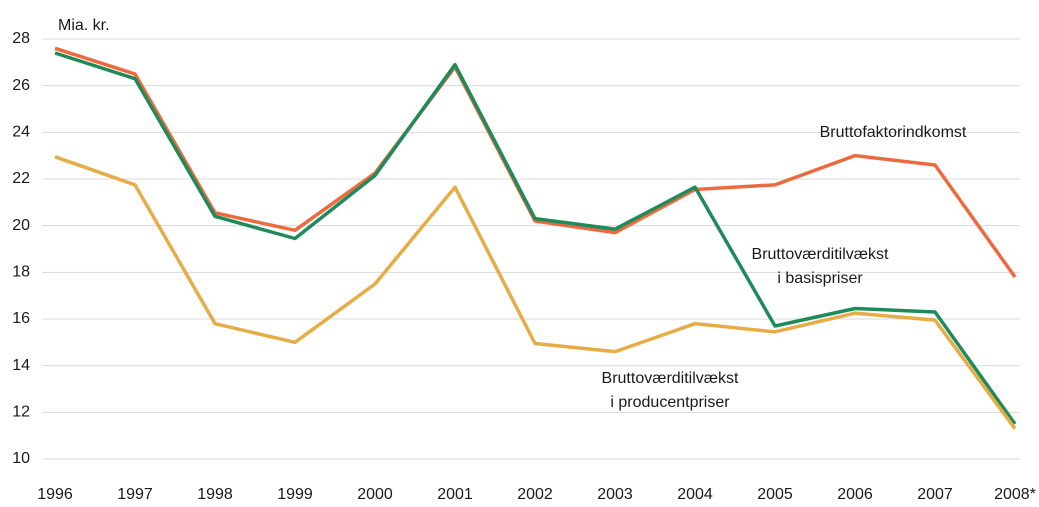 This screenshot has width=1039, height=507. What do you see at coordinates (21, 412) in the screenshot?
I see `y-tick-label: 12` at bounding box center [21, 412].